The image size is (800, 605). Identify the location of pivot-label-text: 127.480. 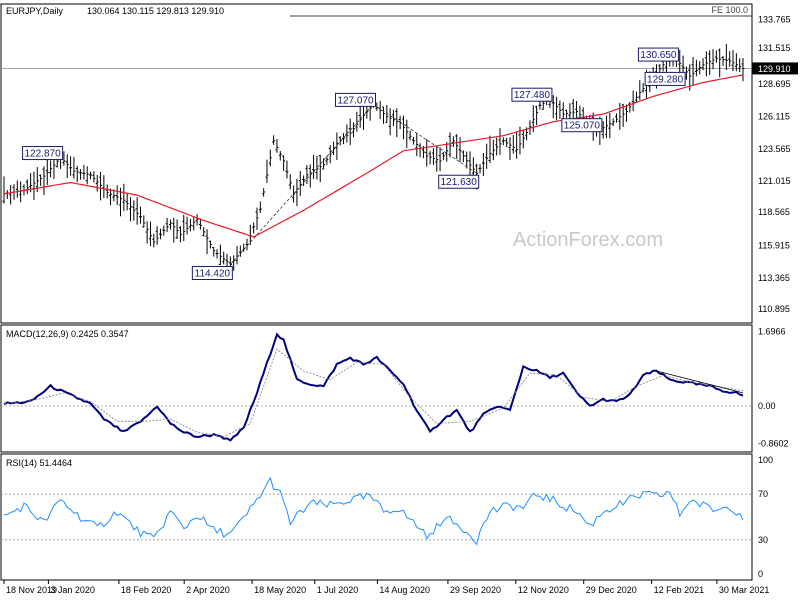
(532, 95).